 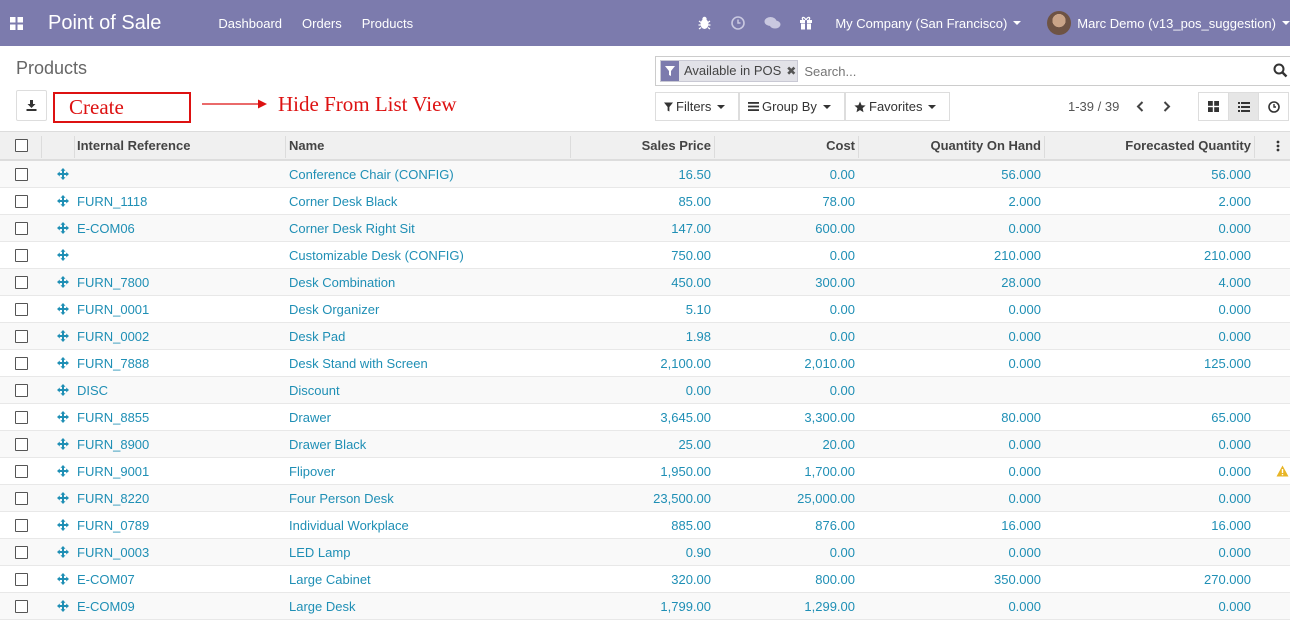 I want to click on activity-view-icon, so click(x=1273, y=106).